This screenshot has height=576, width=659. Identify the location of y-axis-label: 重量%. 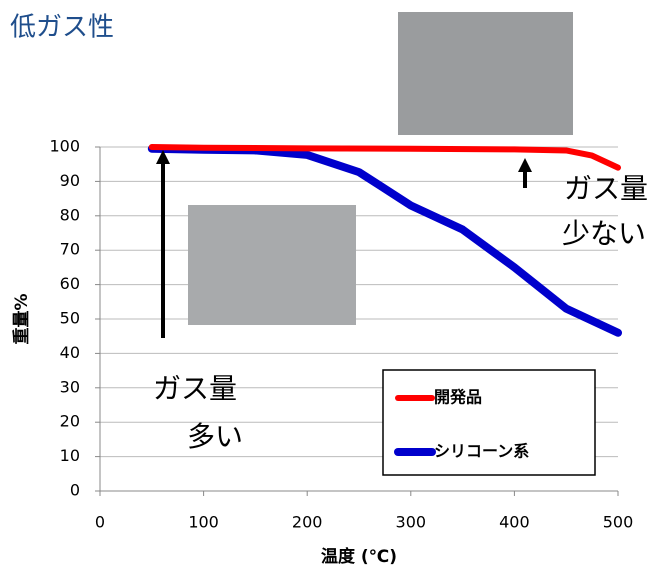
(21, 318).